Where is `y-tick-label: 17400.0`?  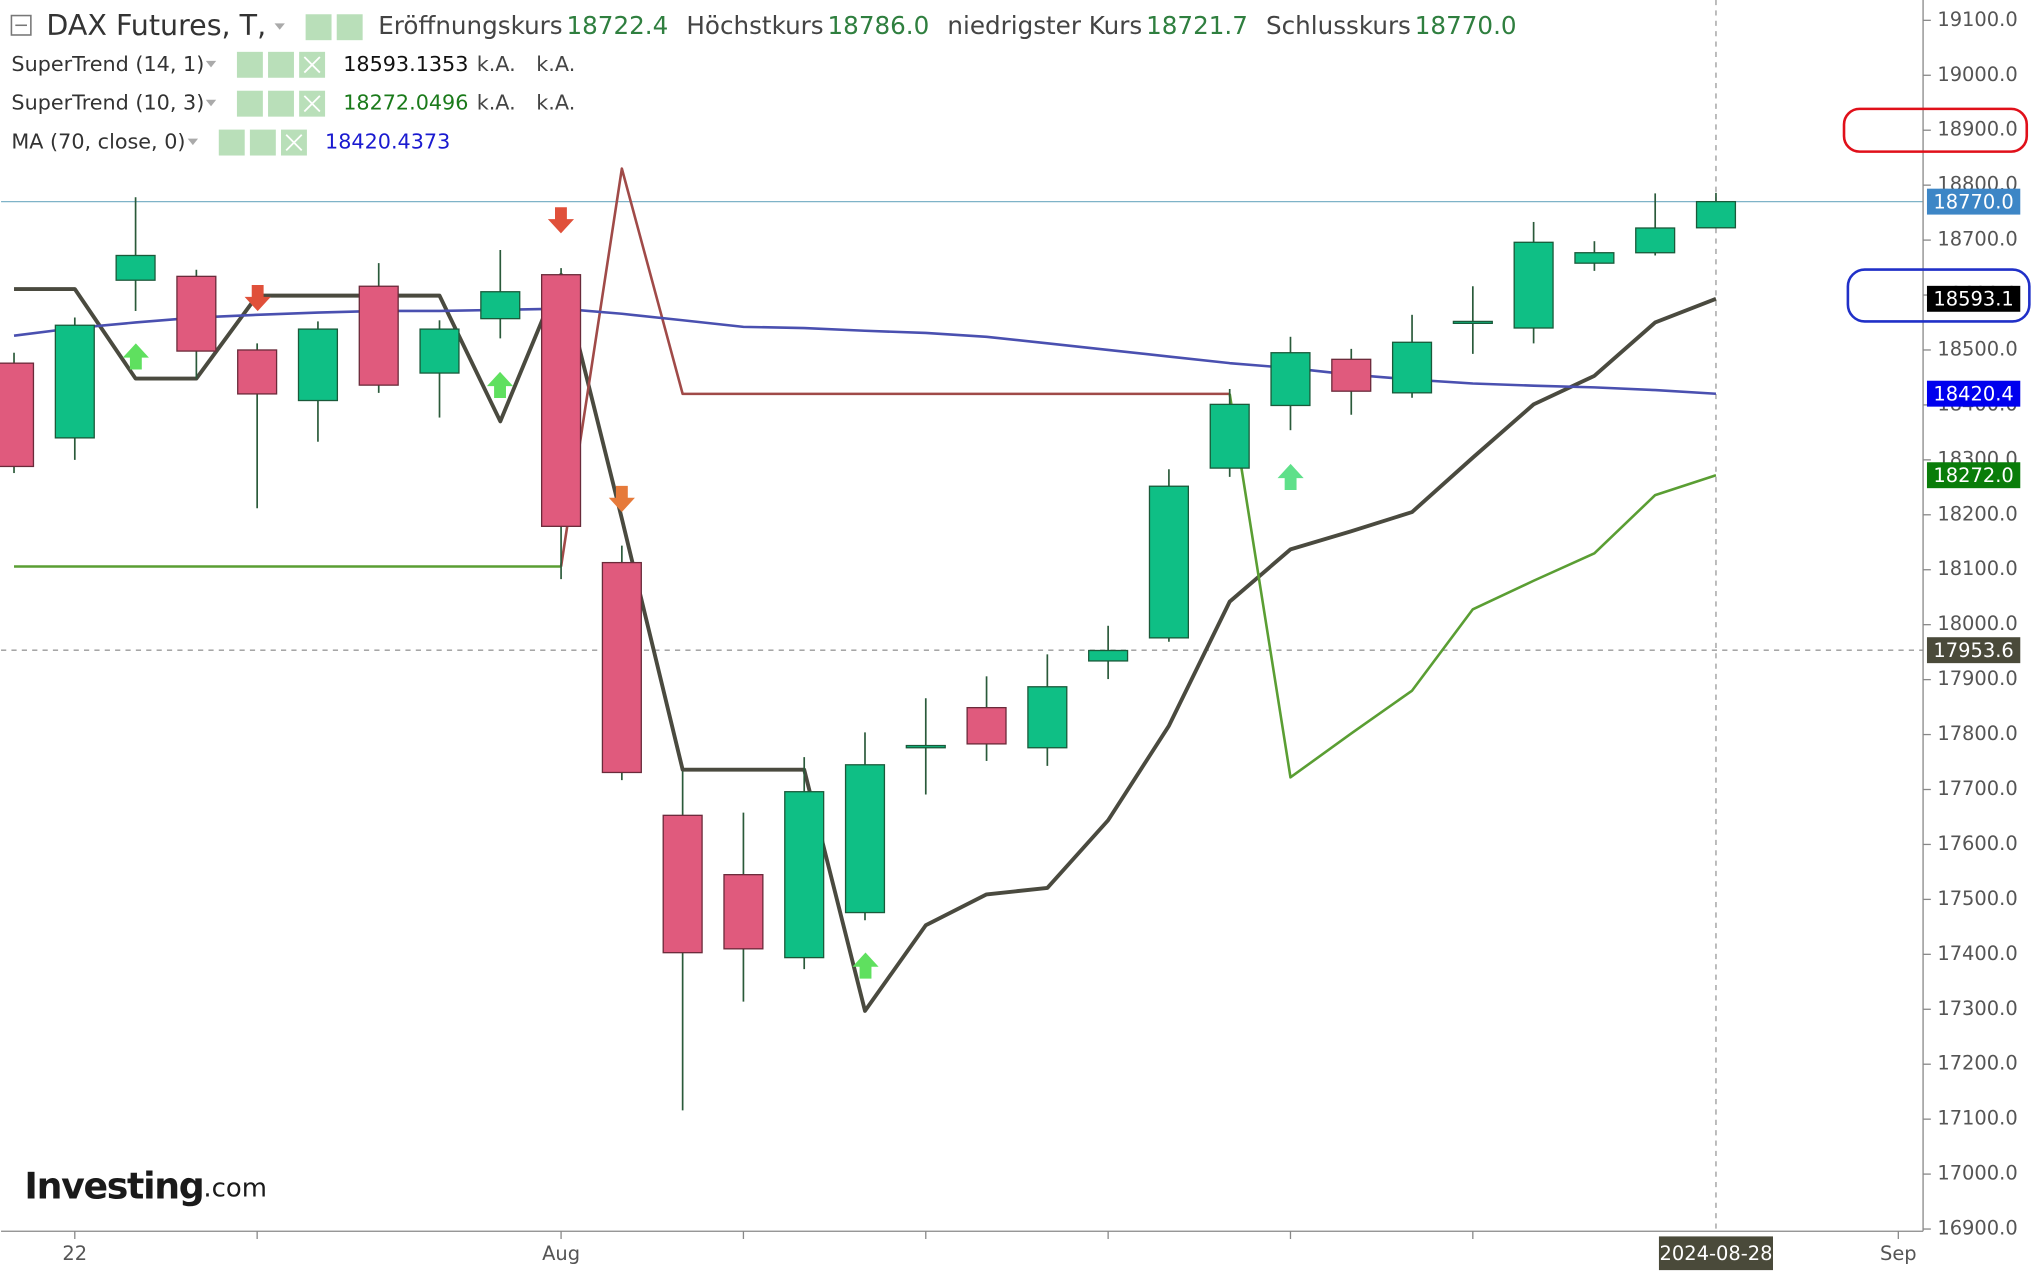
y-tick-label: 17400.0 is located at coordinates (1977, 953).